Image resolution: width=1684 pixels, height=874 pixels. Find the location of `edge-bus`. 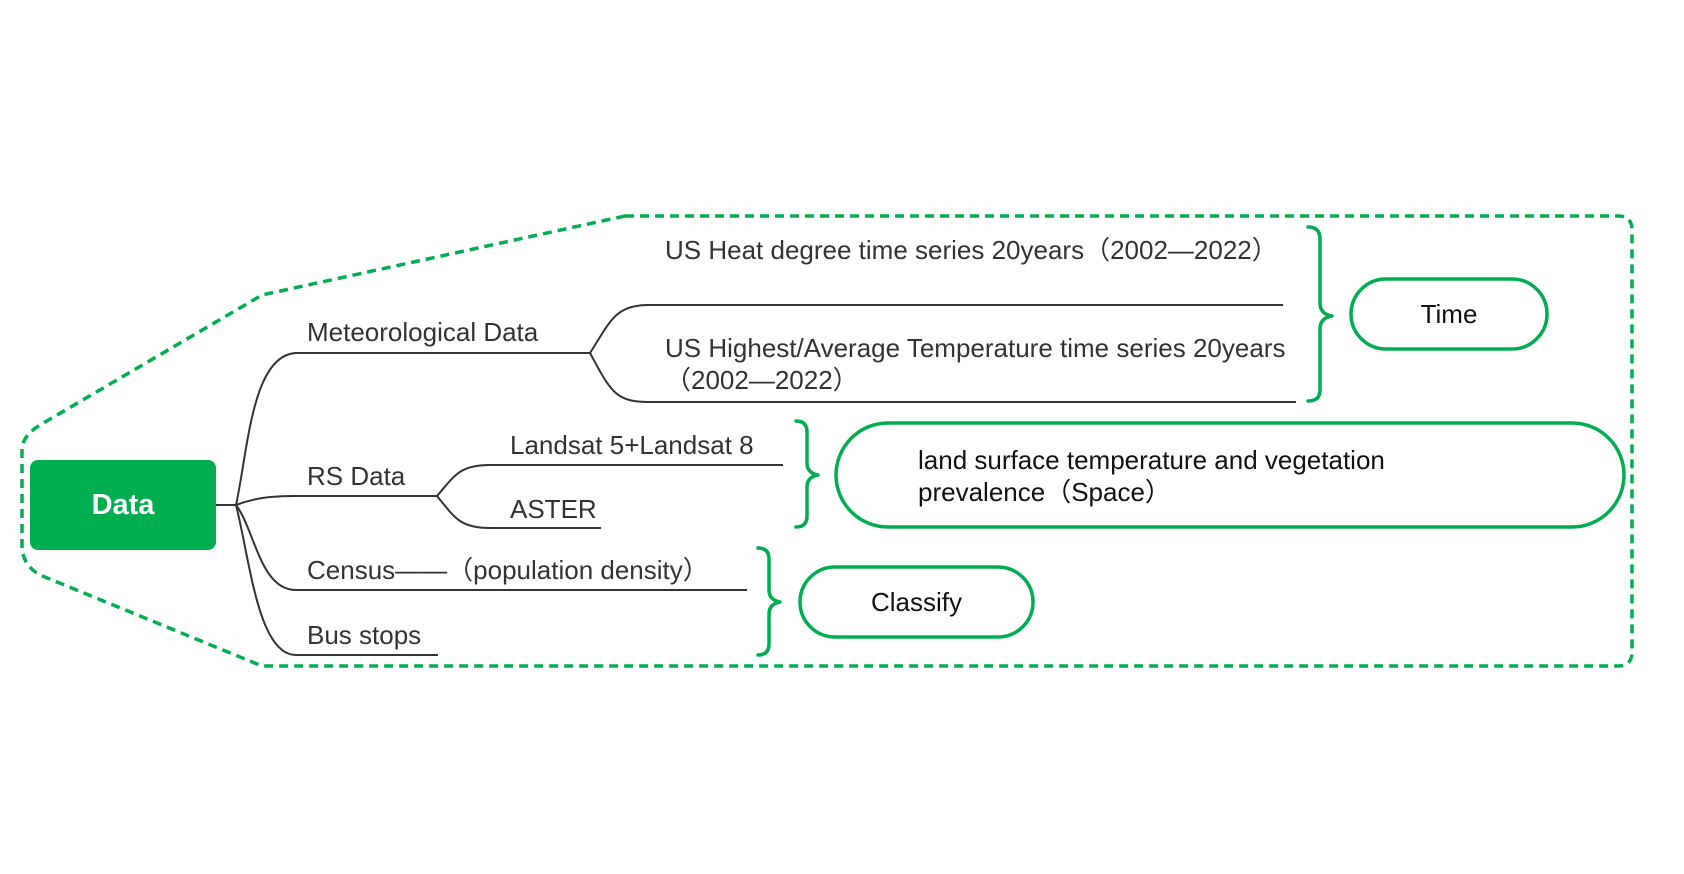

edge-bus is located at coordinates (266, 580).